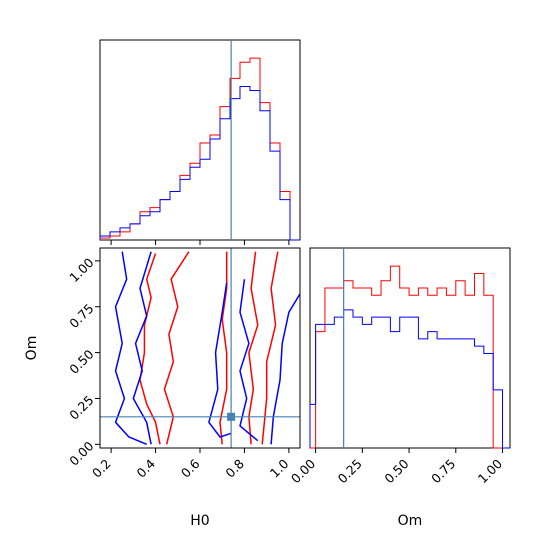 The image size is (550, 550). What do you see at coordinates (410, 521) in the screenshot?
I see `om-x-axis-label: Om` at bounding box center [410, 521].